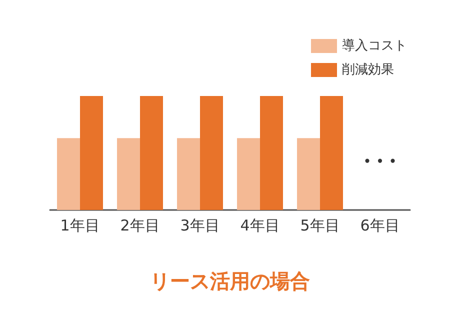 This screenshot has width=460, height=320. Describe the element at coordinates (230, 281) in the screenshot. I see `text: リース活用の場合` at that location.